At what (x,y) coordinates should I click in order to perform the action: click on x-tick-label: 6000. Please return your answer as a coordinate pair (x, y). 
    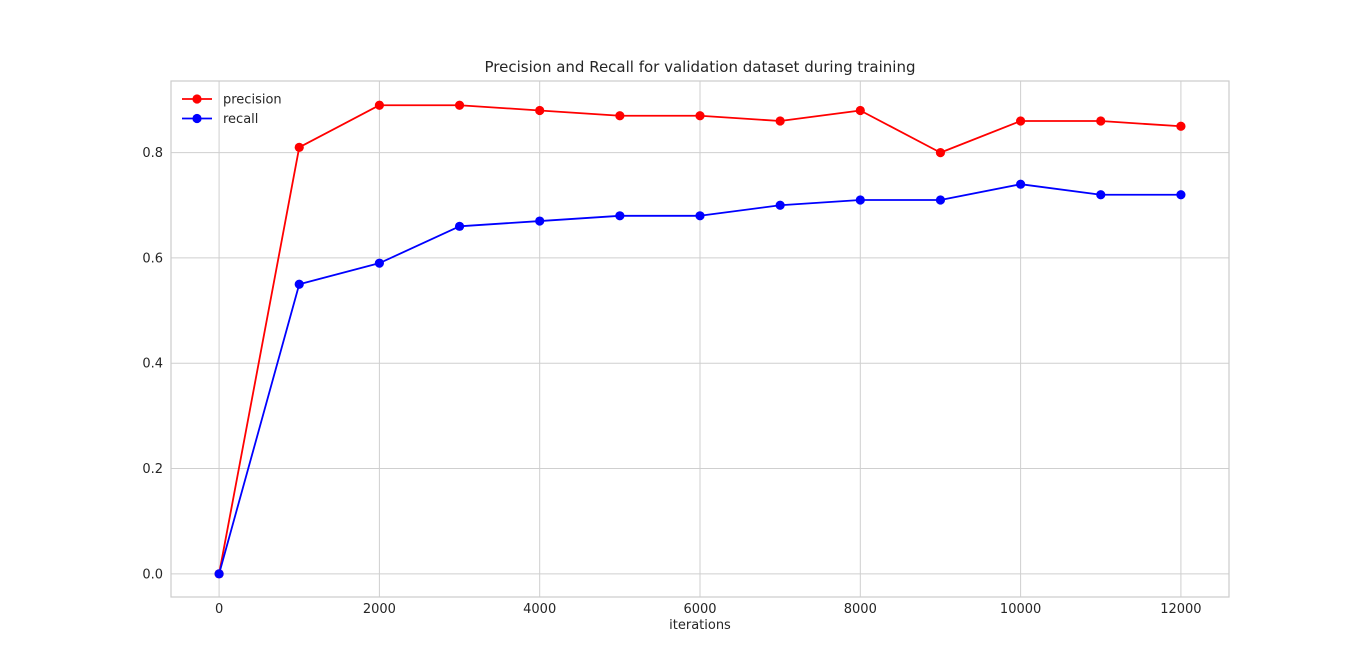
    Looking at the image, I should click on (699, 609).